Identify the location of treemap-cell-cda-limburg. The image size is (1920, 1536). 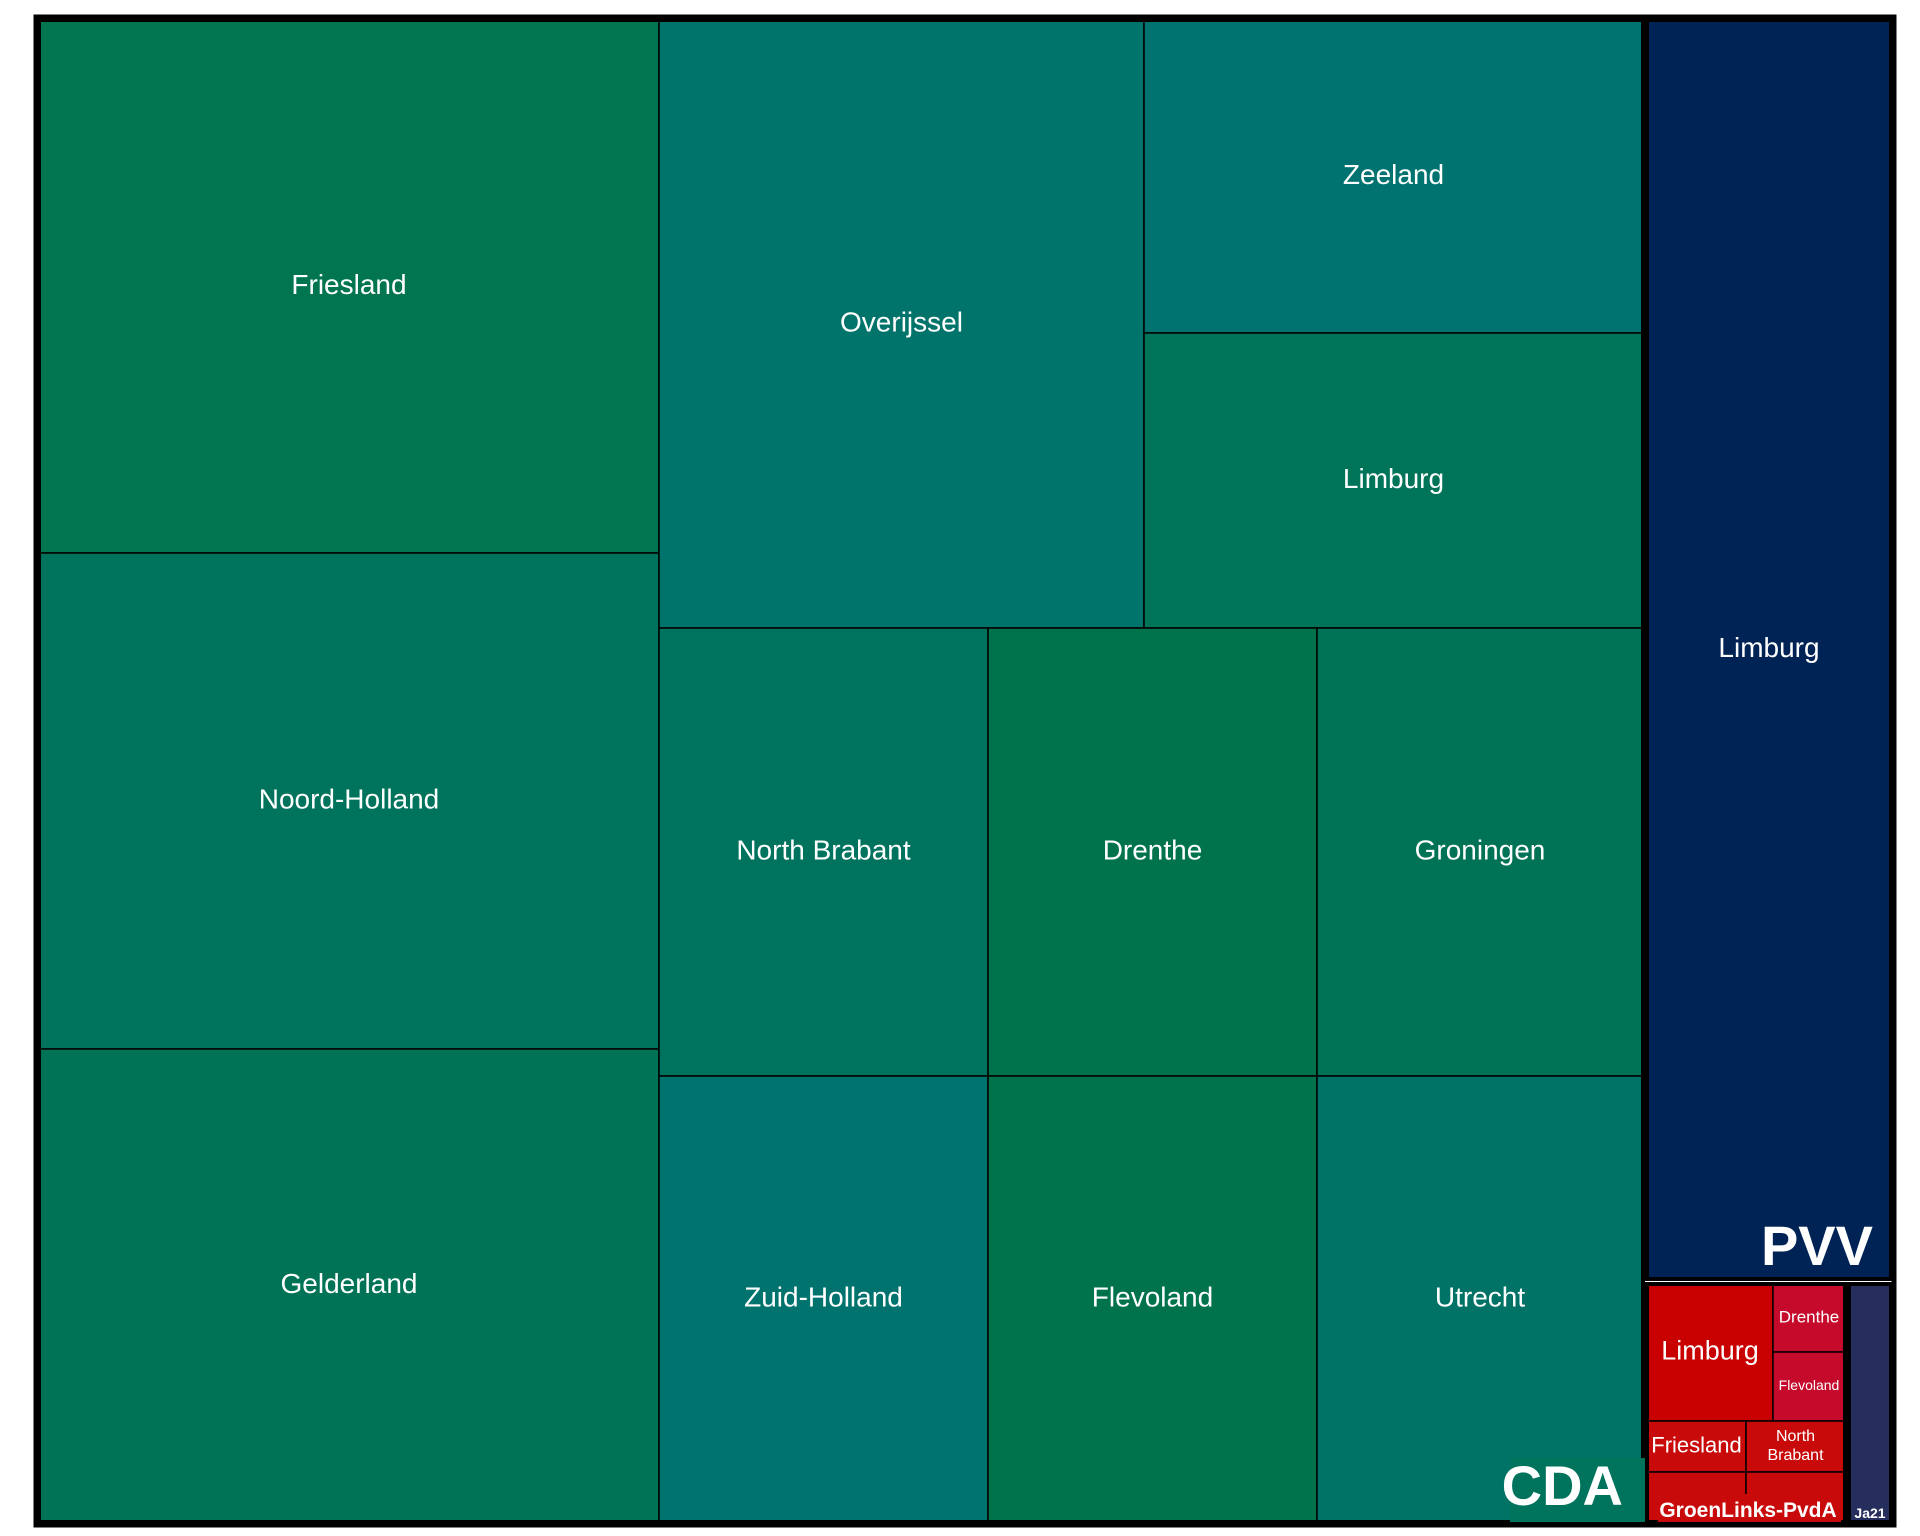
(1393, 480).